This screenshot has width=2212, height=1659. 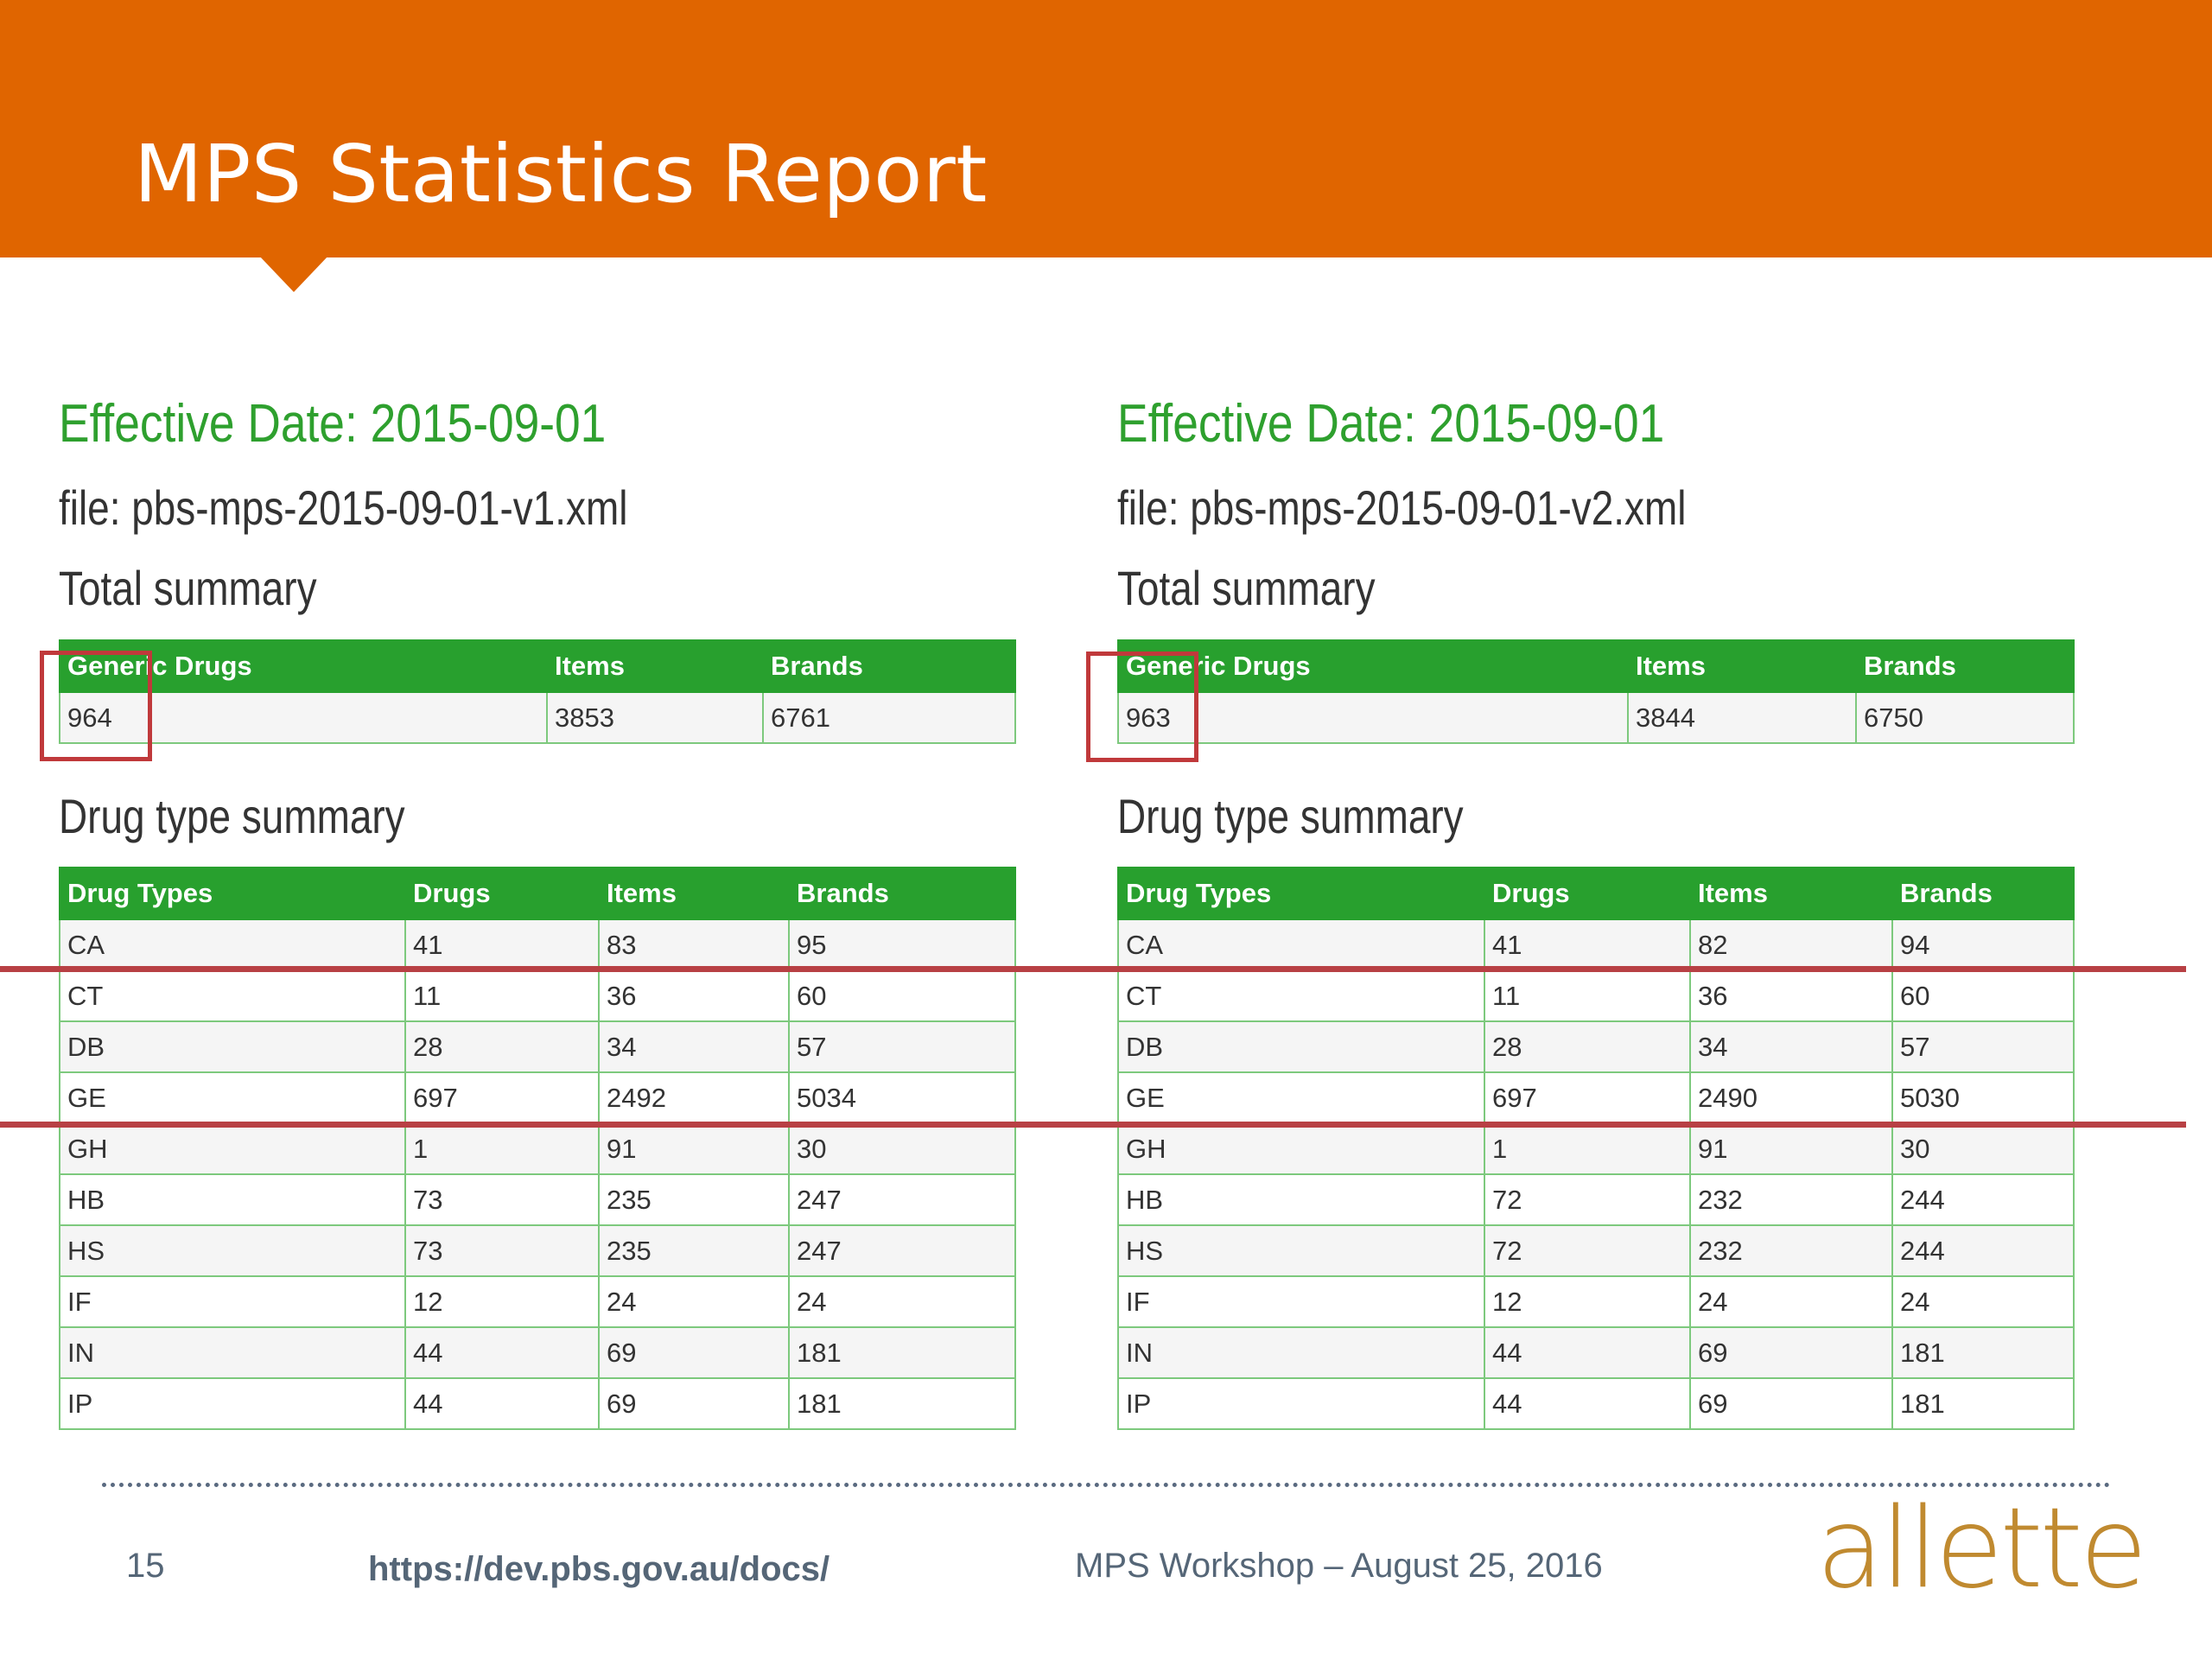 I want to click on table-row: HS 72 232 244, so click(x=1596, y=1250).